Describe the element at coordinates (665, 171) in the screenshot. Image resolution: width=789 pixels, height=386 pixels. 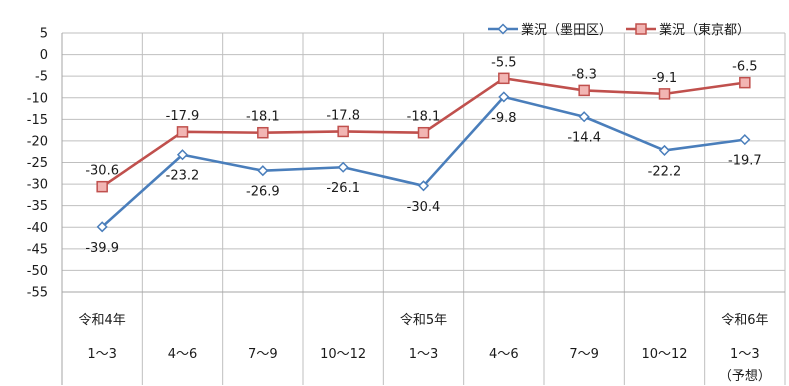
I see `data-label: -22.2` at that location.